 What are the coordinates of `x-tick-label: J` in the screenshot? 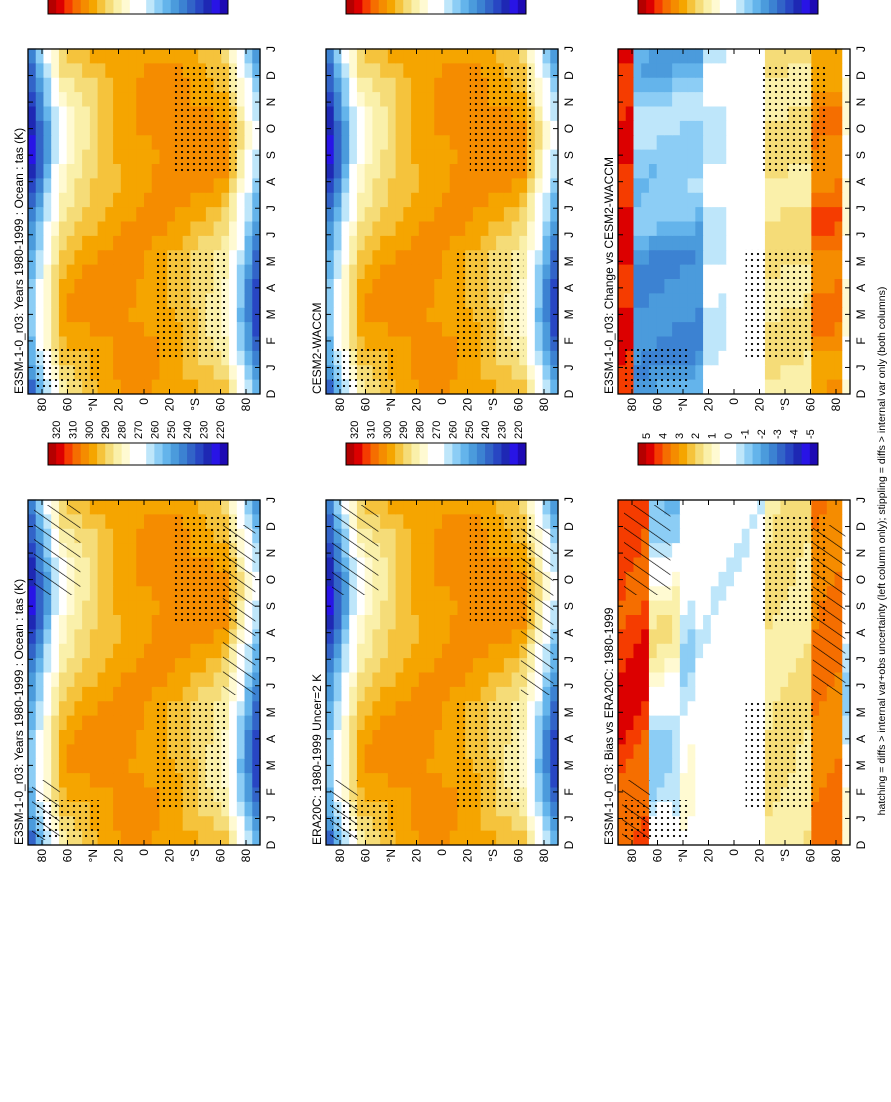 It's located at (271, 500).